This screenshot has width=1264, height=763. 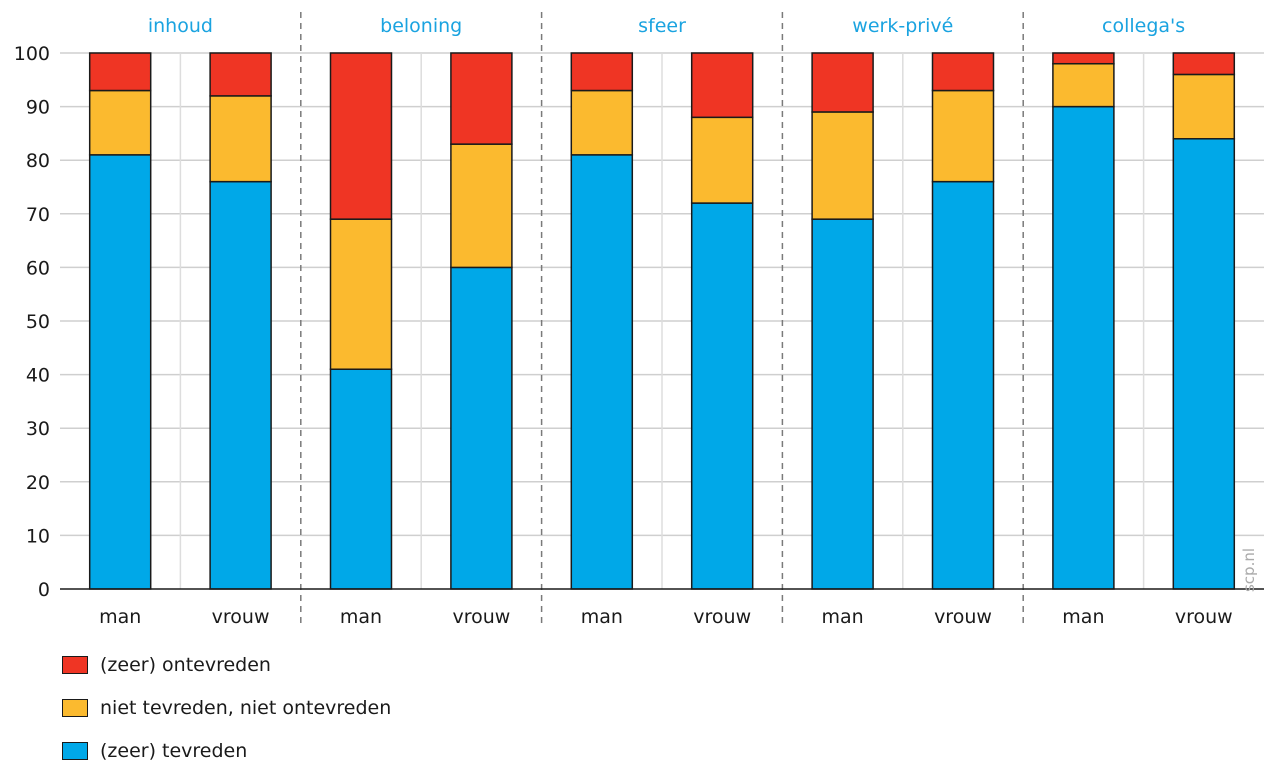 What do you see at coordinates (38, 268) in the screenshot?
I see `y-tick-label: 60` at bounding box center [38, 268].